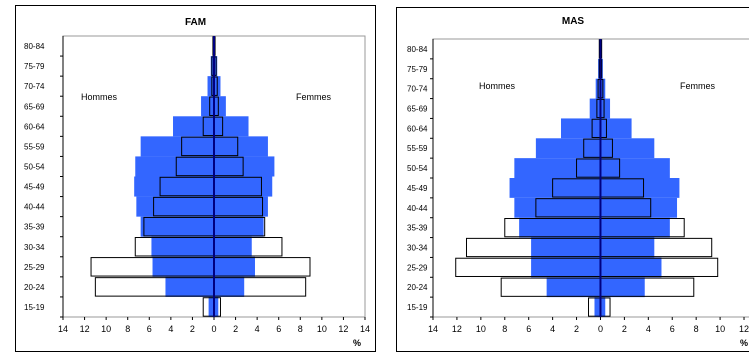  Describe the element at coordinates (417, 267) in the screenshot. I see `age-group-label: 25-29` at that location.